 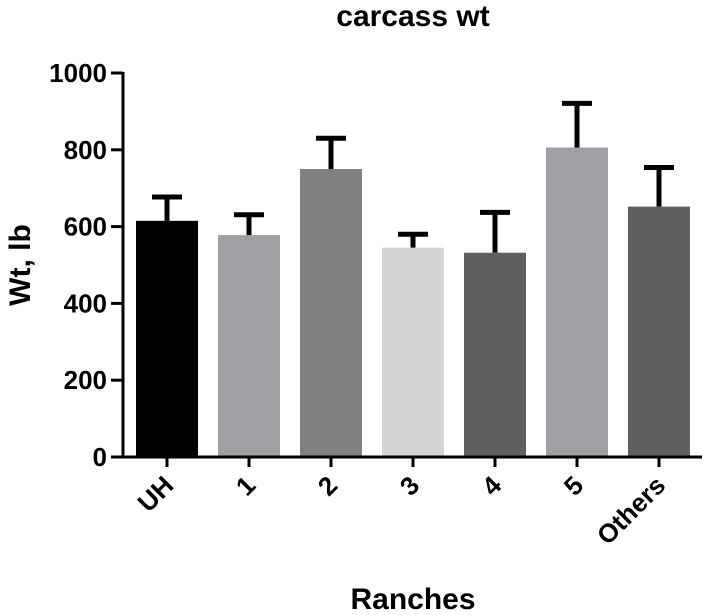 I want to click on x-tick-label: 1, so click(x=245, y=485).